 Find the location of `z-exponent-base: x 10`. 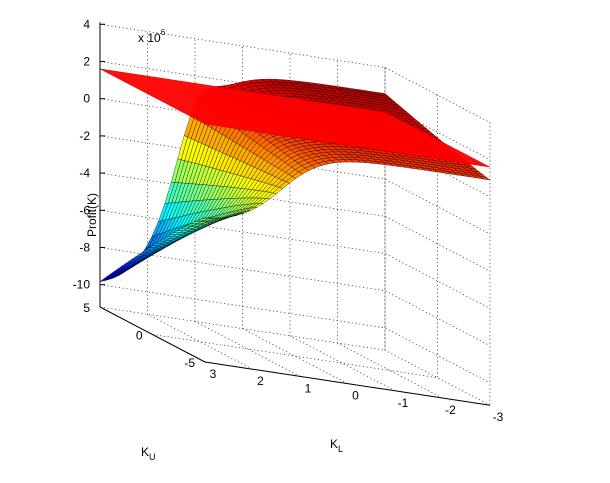

z-exponent-base: x 10 is located at coordinates (149, 38).